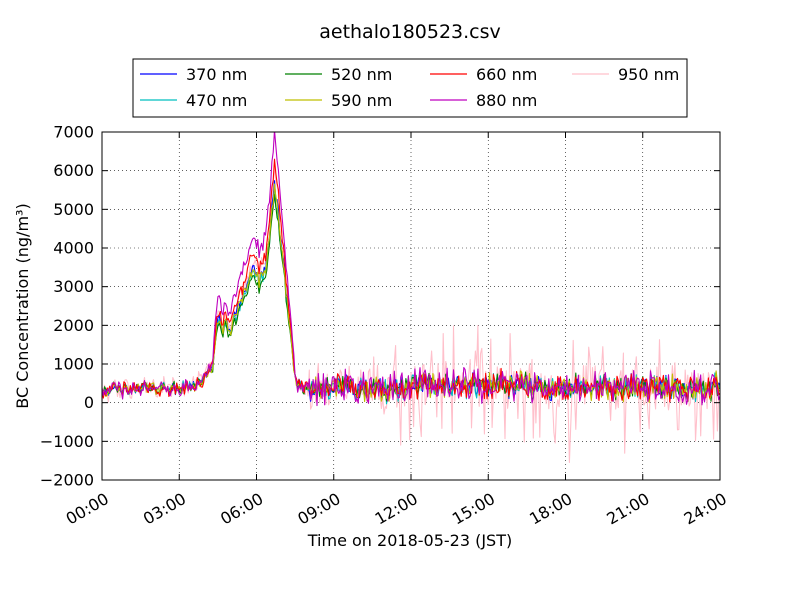 Image resolution: width=800 pixels, height=600 pixels. I want to click on legend-box, so click(410, 88).